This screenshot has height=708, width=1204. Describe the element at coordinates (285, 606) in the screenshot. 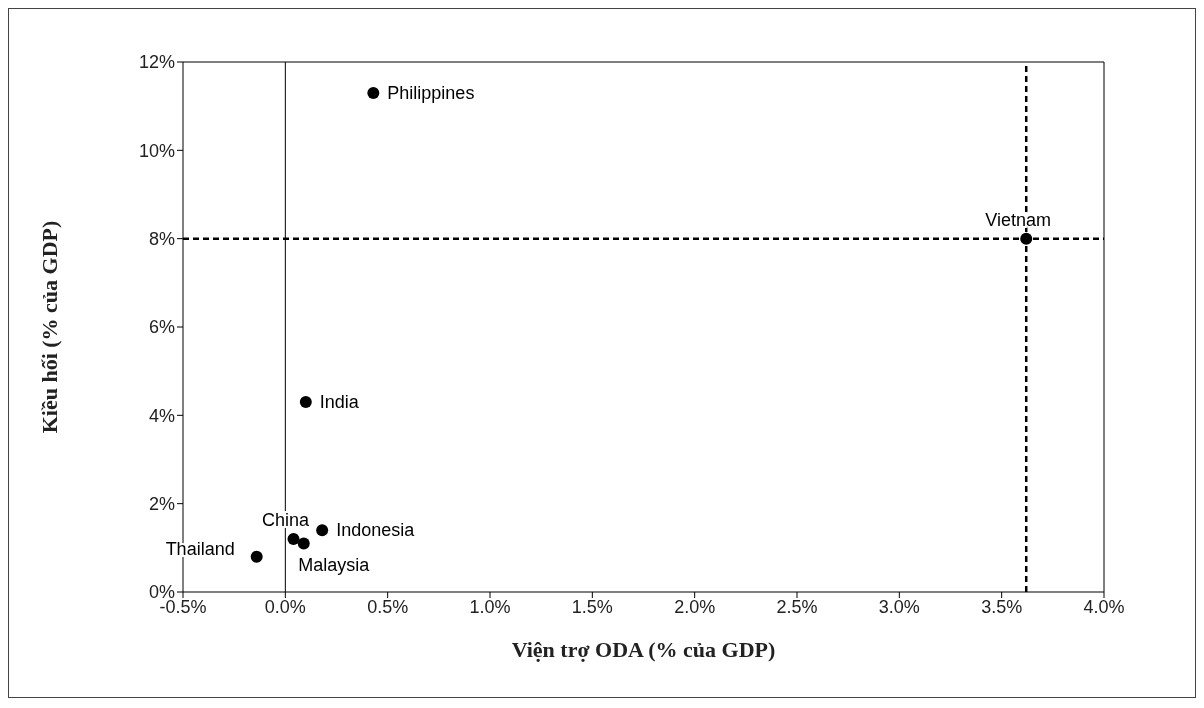

I see `x-tick-label: 0.0%` at that location.